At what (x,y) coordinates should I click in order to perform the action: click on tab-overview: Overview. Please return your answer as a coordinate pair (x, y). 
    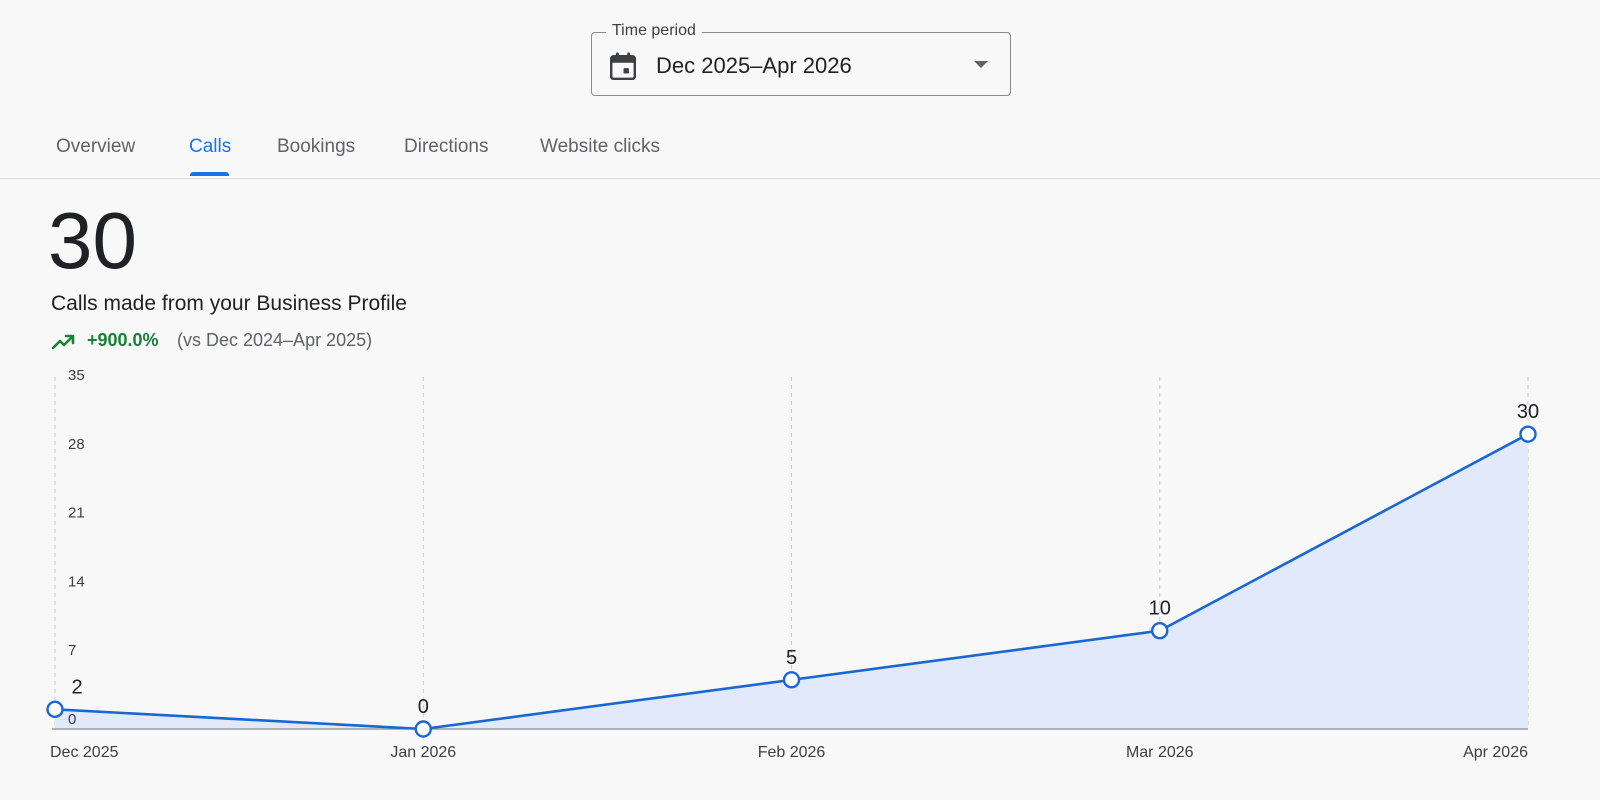
    Looking at the image, I should click on (96, 146).